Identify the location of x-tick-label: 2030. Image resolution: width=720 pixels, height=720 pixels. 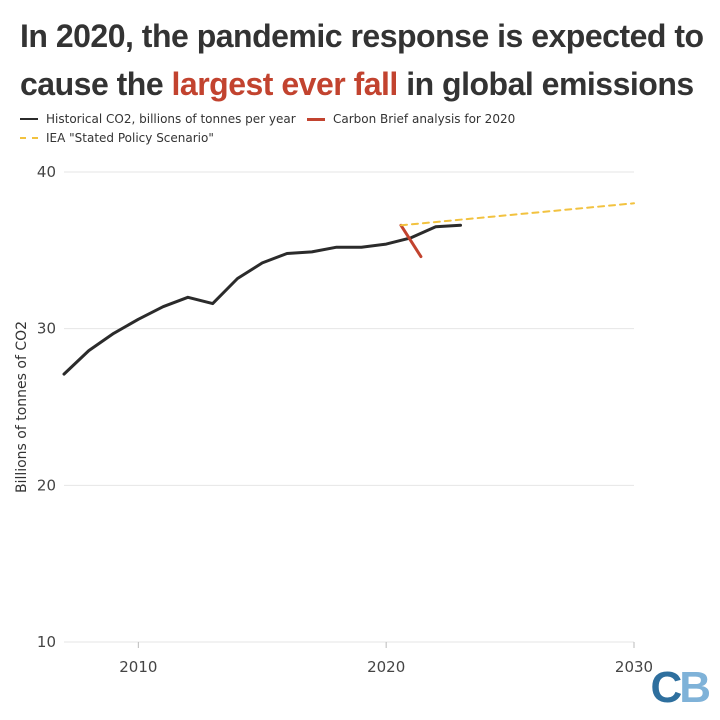
(634, 667).